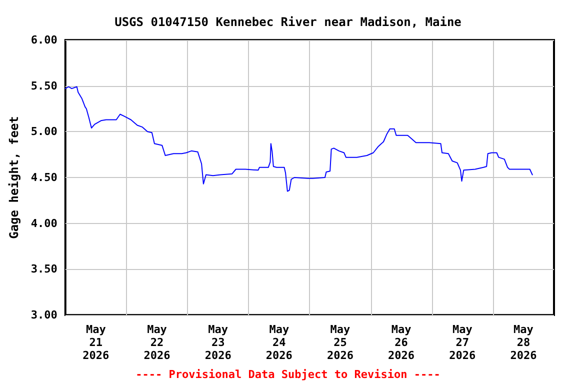 This screenshot has width=576, height=384. What do you see at coordinates (288, 374) in the screenshot?
I see `text: ---- Provisional Data Subject to Revision ----` at bounding box center [288, 374].